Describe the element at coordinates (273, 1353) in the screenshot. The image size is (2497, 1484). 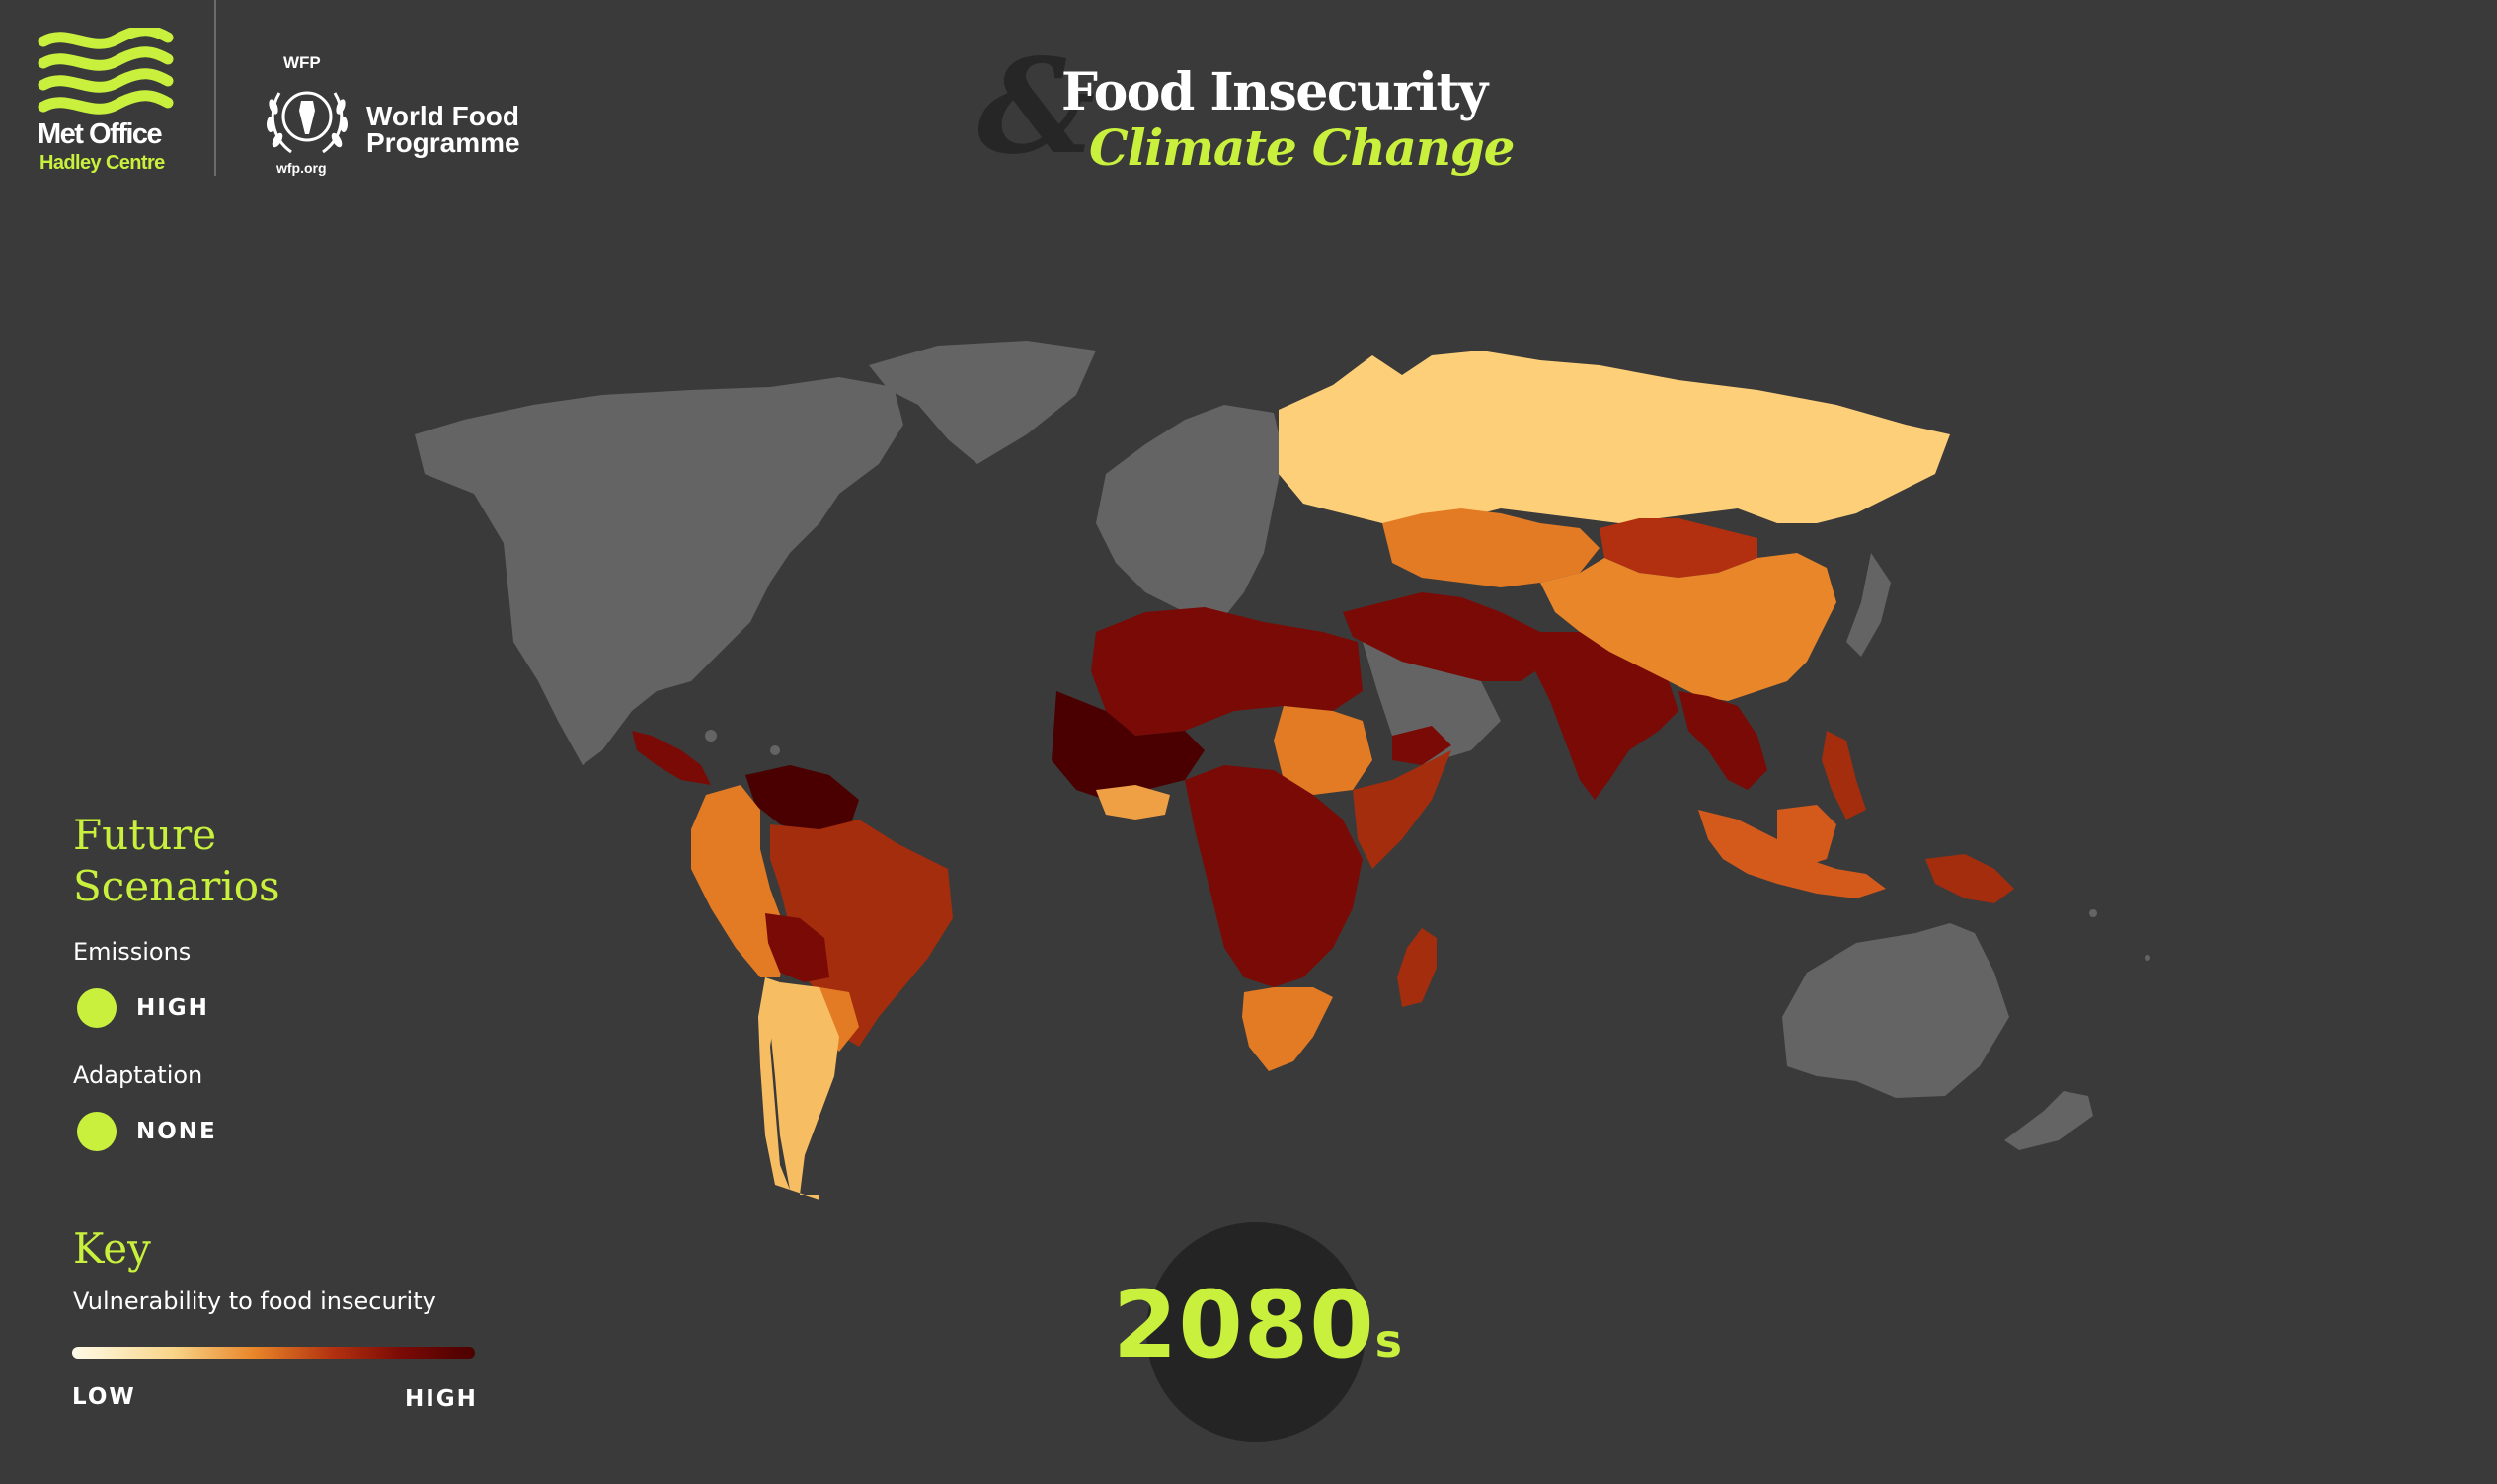
I see `key-gradient-bar` at that location.